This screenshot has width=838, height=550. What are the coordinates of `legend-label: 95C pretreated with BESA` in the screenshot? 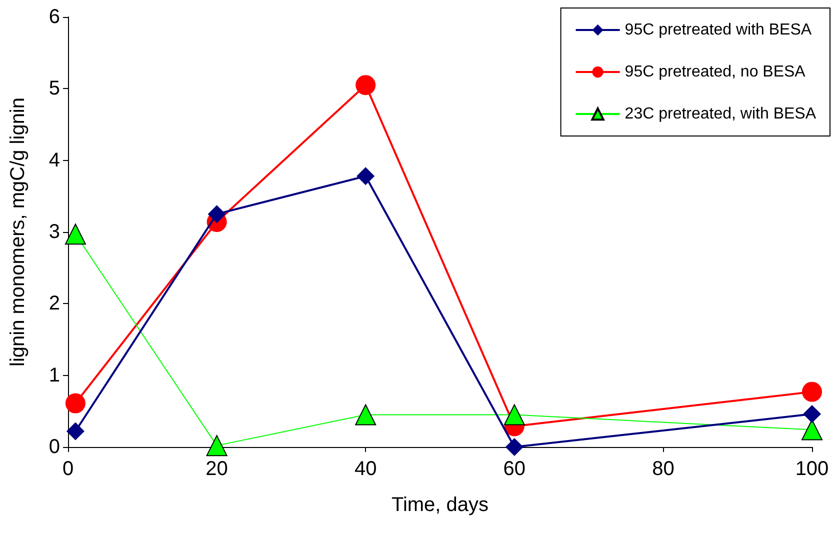 It's located at (718, 30).